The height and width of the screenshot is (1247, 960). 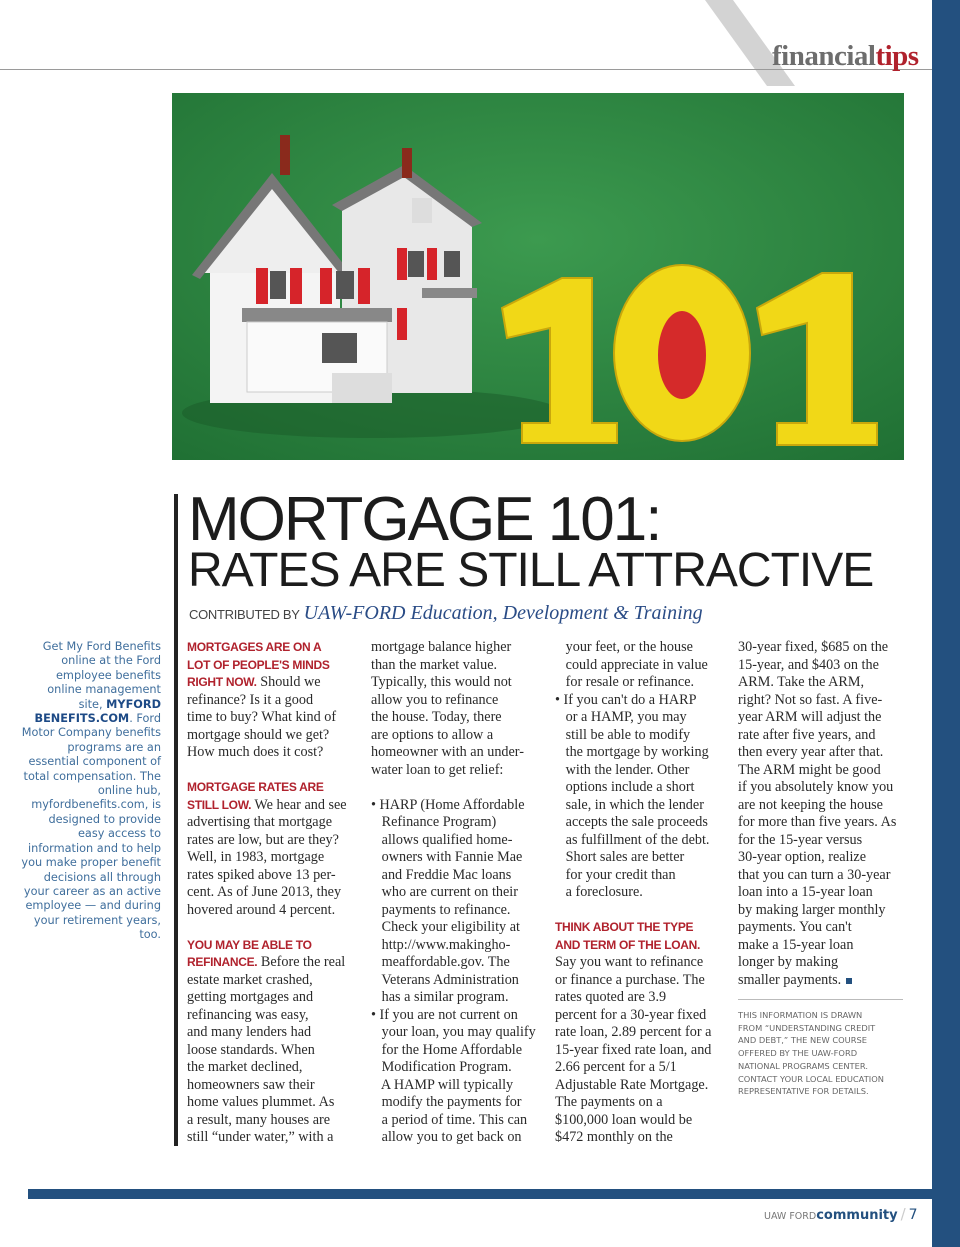 What do you see at coordinates (261, 874) in the screenshot?
I see `body-text: rates spiked above 13 per-` at bounding box center [261, 874].